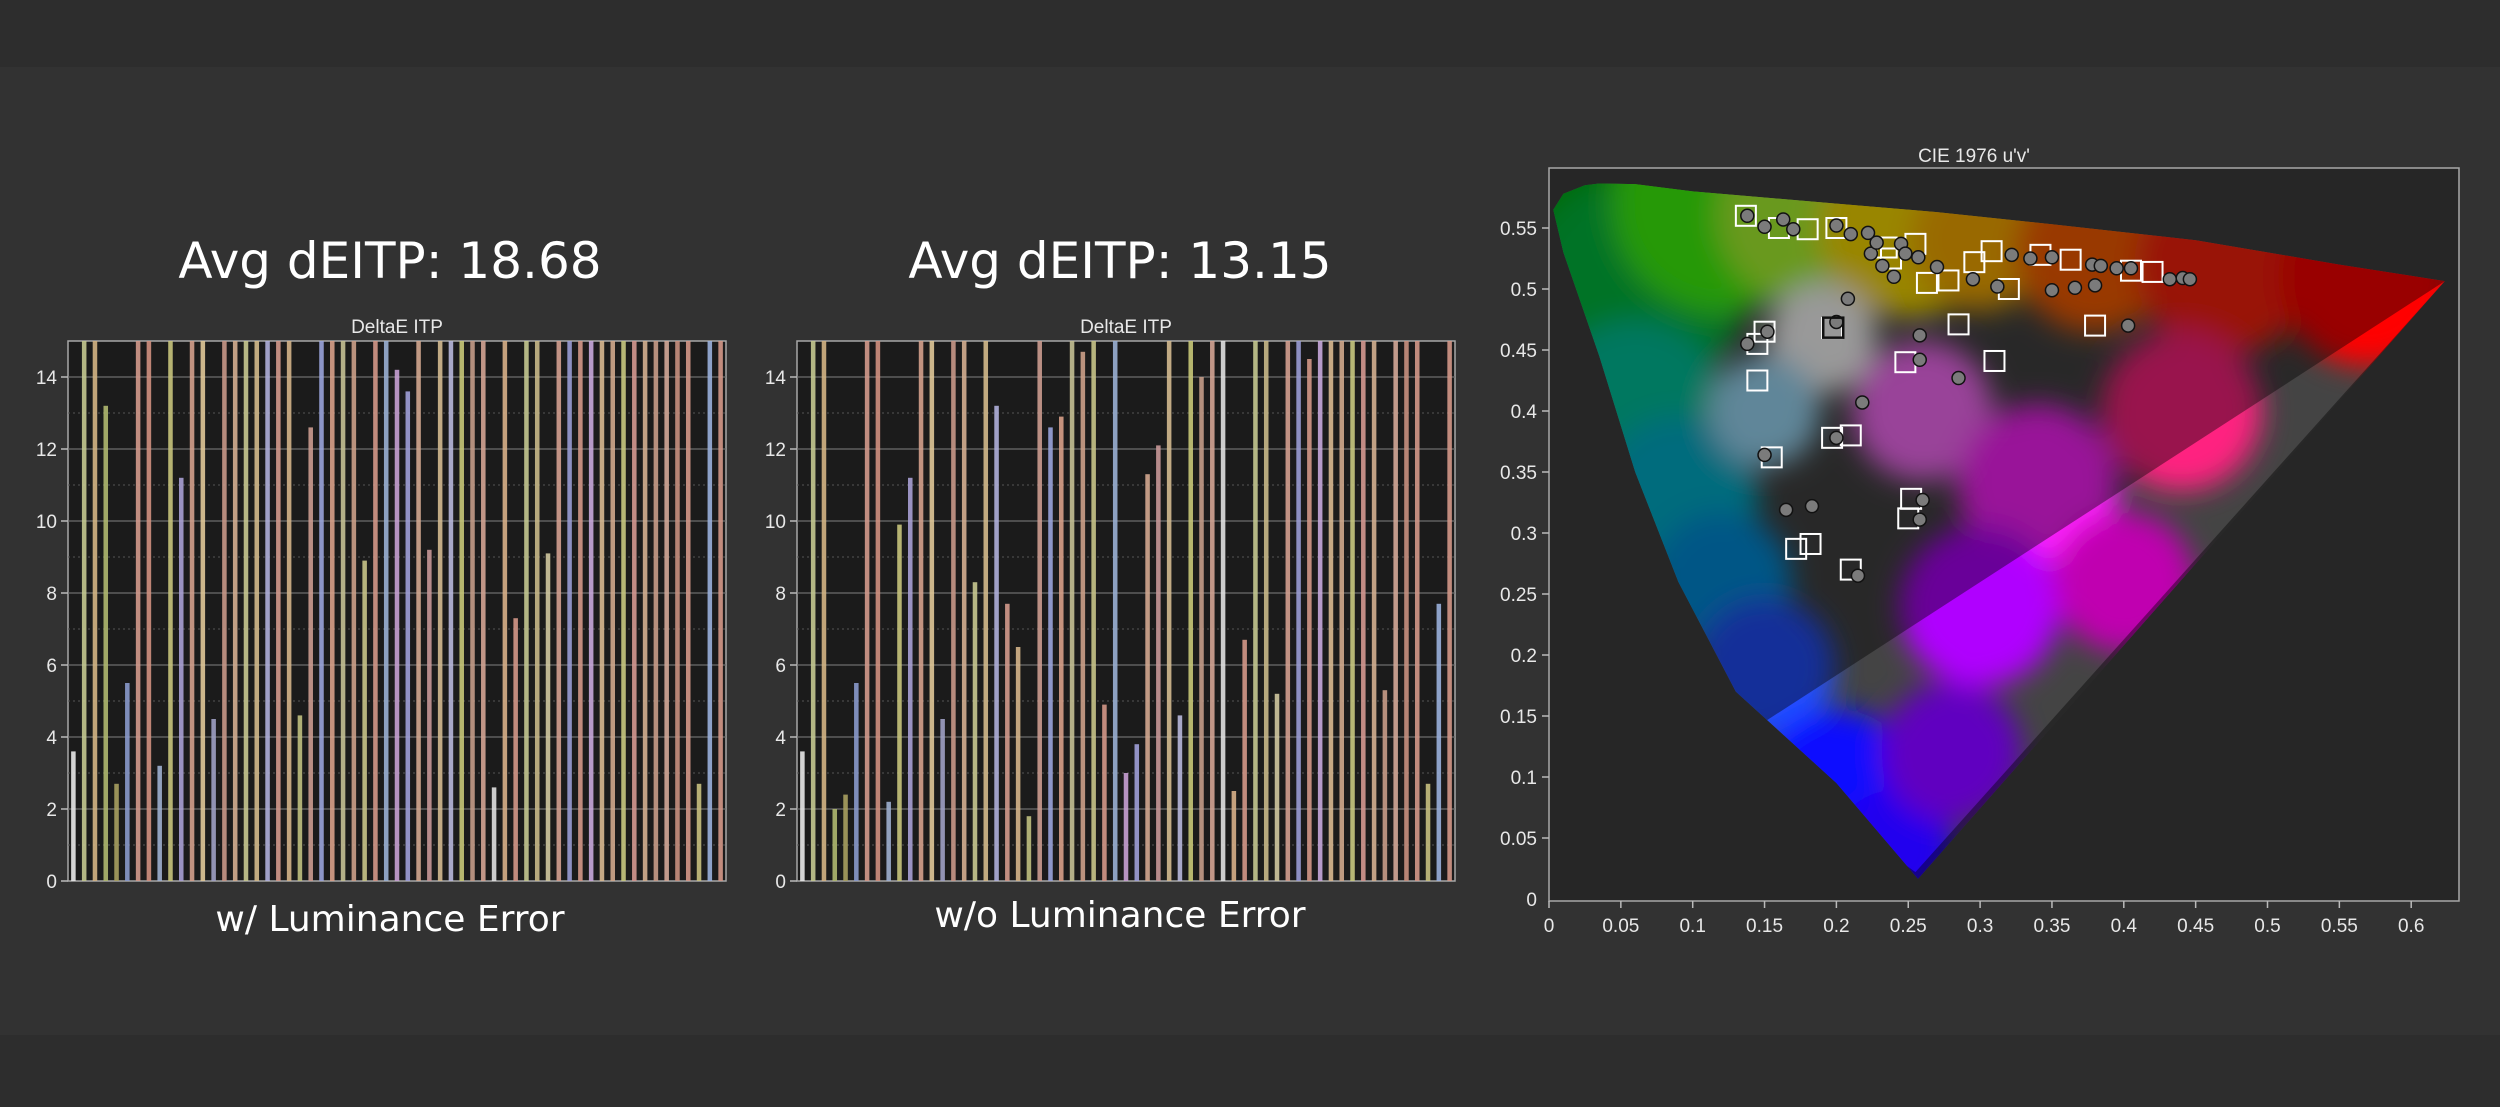 Image resolution: width=2500 pixels, height=1107 pixels. What do you see at coordinates (2267, 926) in the screenshot?
I see `x-tick-label: 0.5` at bounding box center [2267, 926].